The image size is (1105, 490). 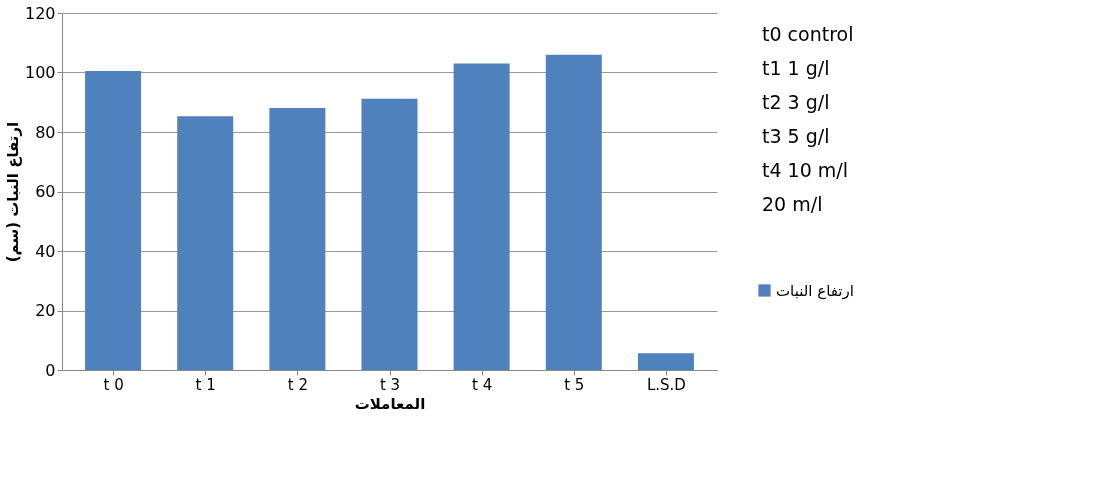 What do you see at coordinates (808, 34) in the screenshot?
I see `text: t0 control` at bounding box center [808, 34].